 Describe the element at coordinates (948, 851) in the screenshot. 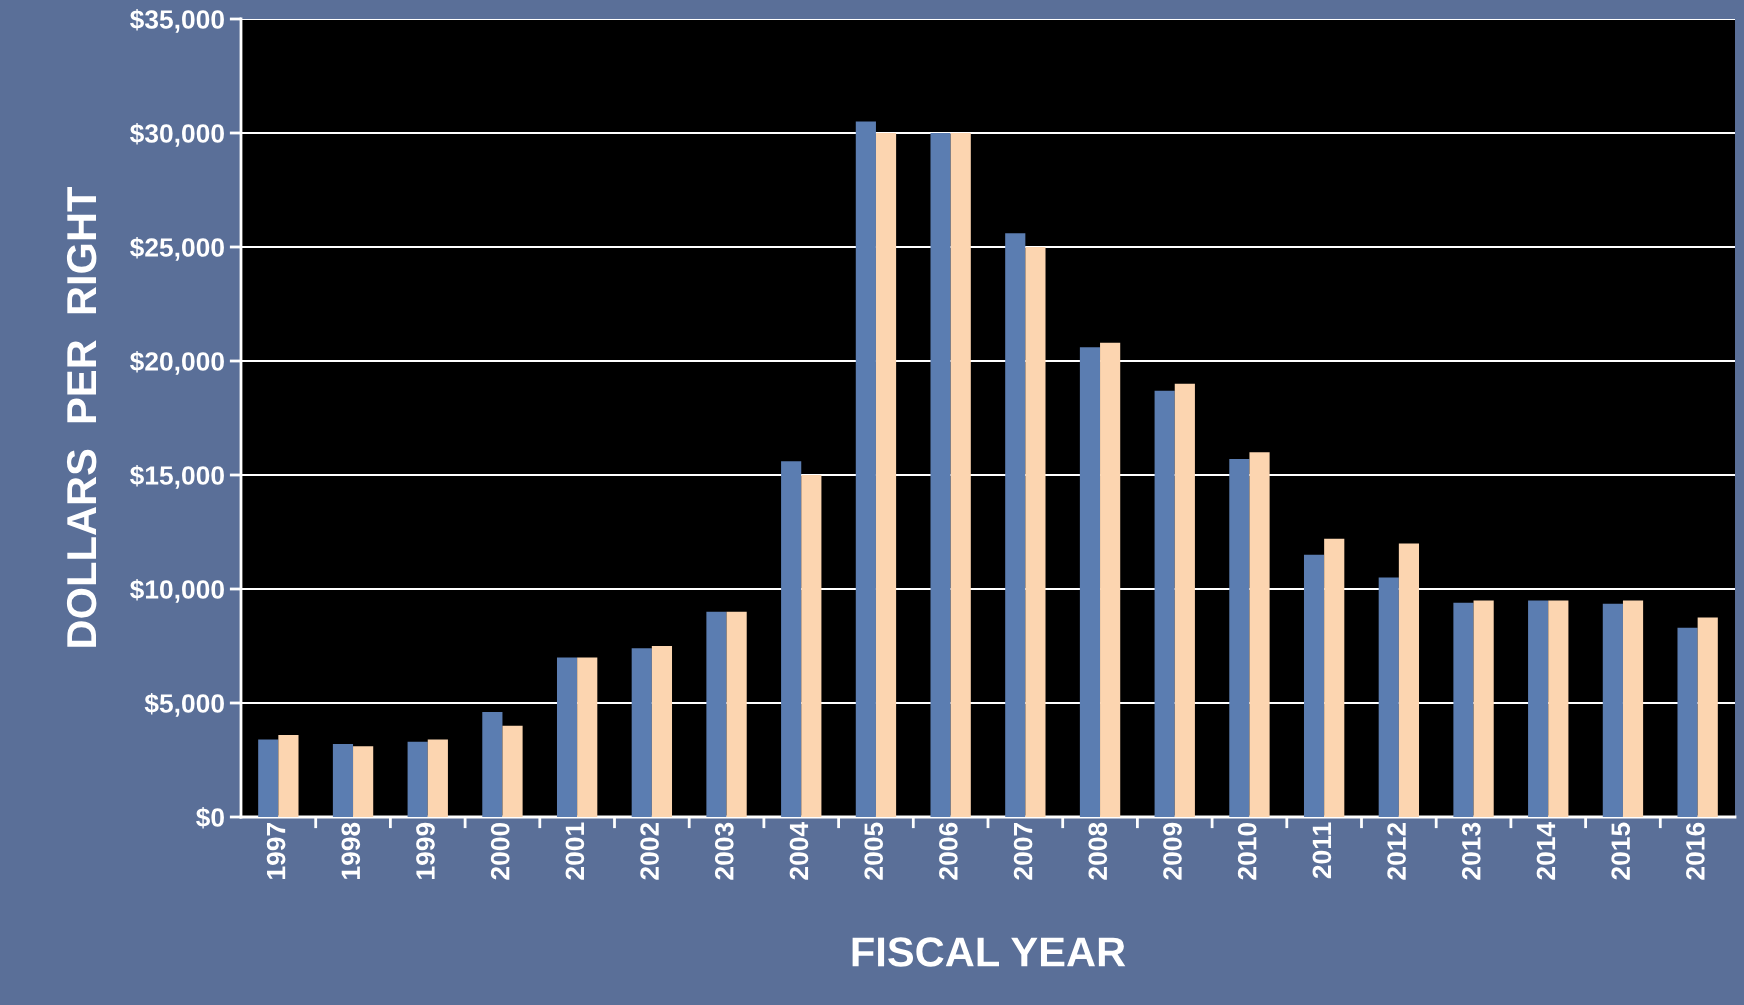

I see `x-tick-label: 2006` at that location.